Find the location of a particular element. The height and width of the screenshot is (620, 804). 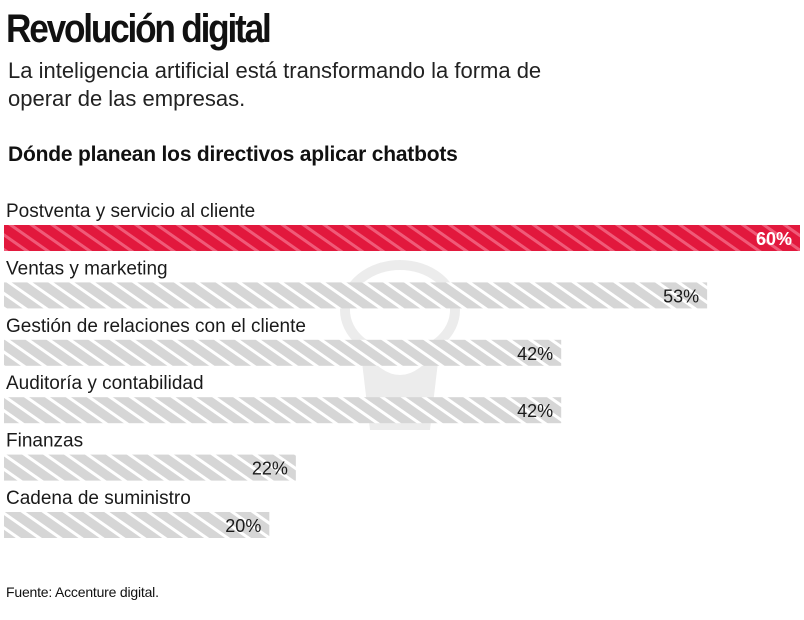

page-title: Revolución digital is located at coordinates (139, 29).